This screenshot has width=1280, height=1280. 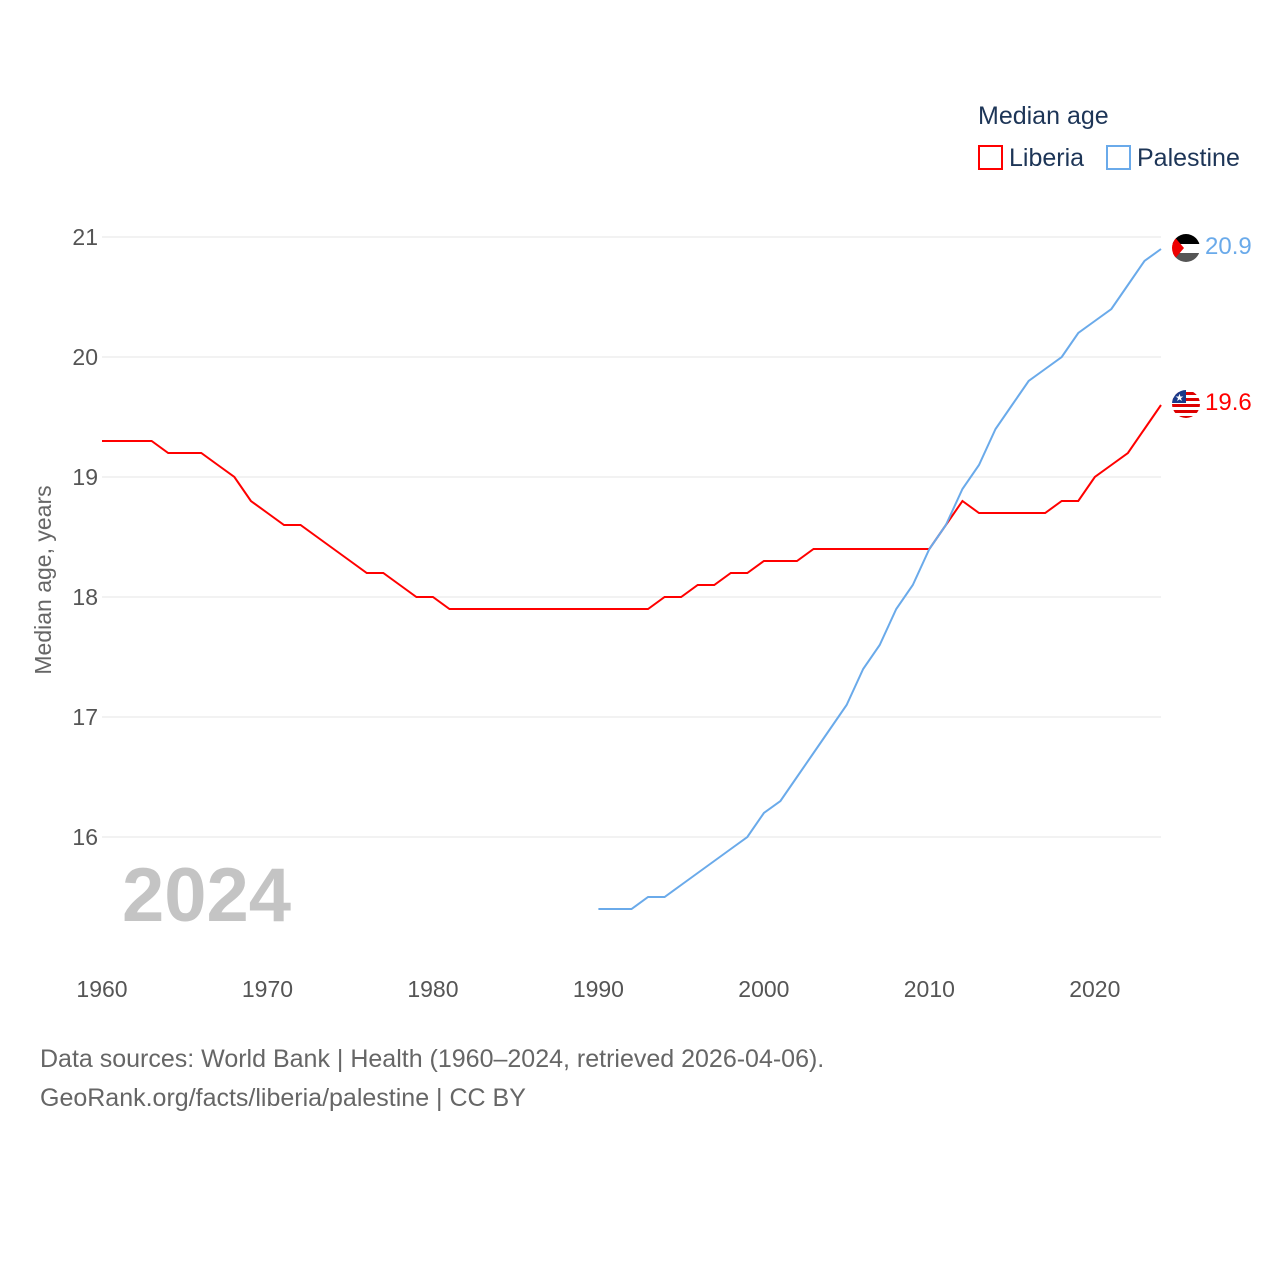 What do you see at coordinates (598, 989) in the screenshot?
I see `x-tick-label: 1990` at bounding box center [598, 989].